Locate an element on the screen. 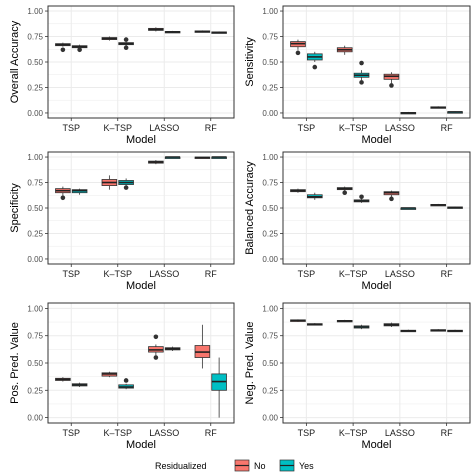 The height and width of the screenshot is (474, 474). y-axis-title: Neg. Pred. Value is located at coordinates (250, 363).